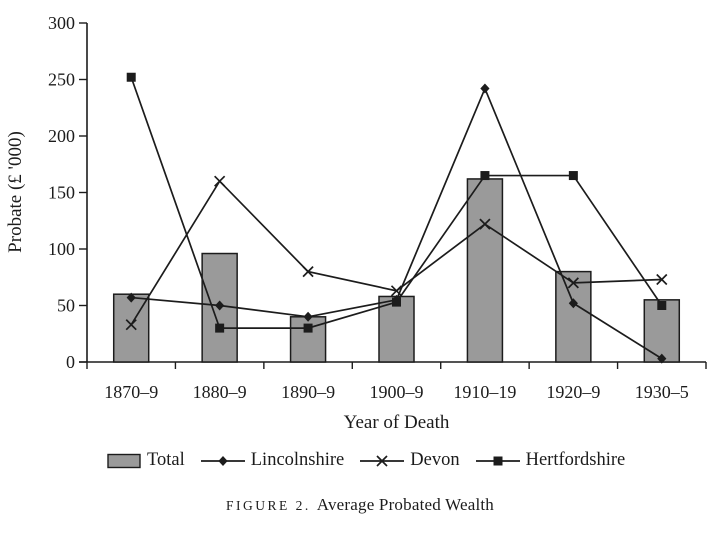  Describe the element at coordinates (131, 392) in the screenshot. I see `x-tick-label: 1870–9` at that location.